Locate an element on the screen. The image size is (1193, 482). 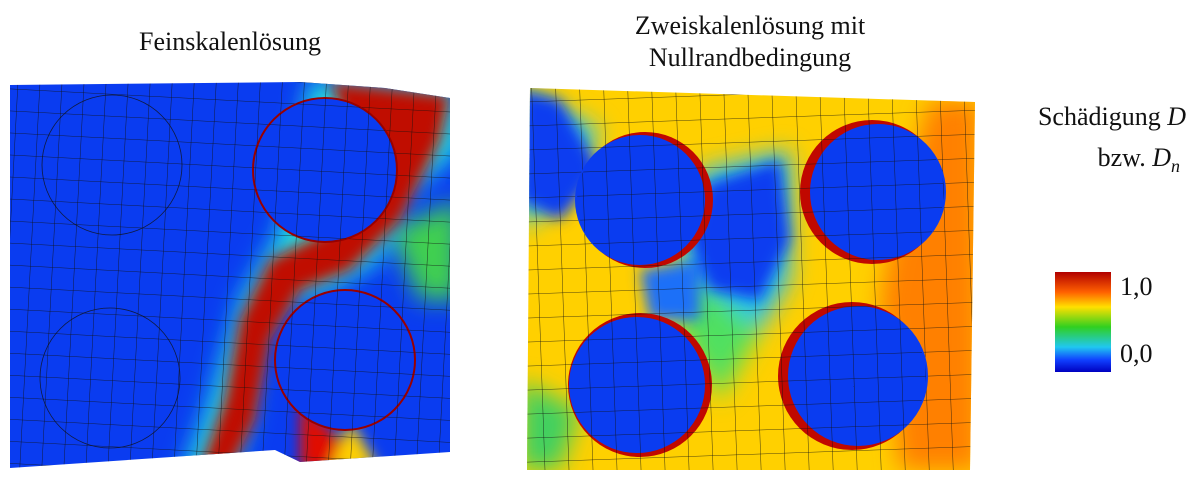
label: Schädigung is located at coordinates (1099, 116).